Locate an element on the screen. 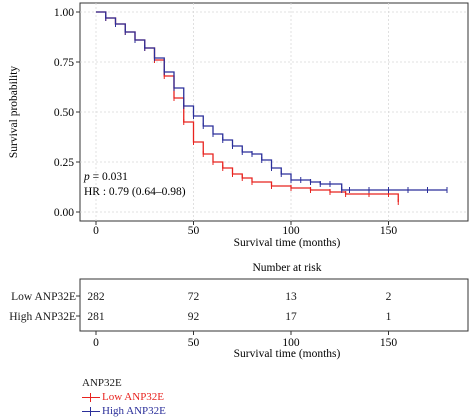 The height and width of the screenshot is (420, 474). legend-label-low: Low ANP32E is located at coordinates (133, 397).